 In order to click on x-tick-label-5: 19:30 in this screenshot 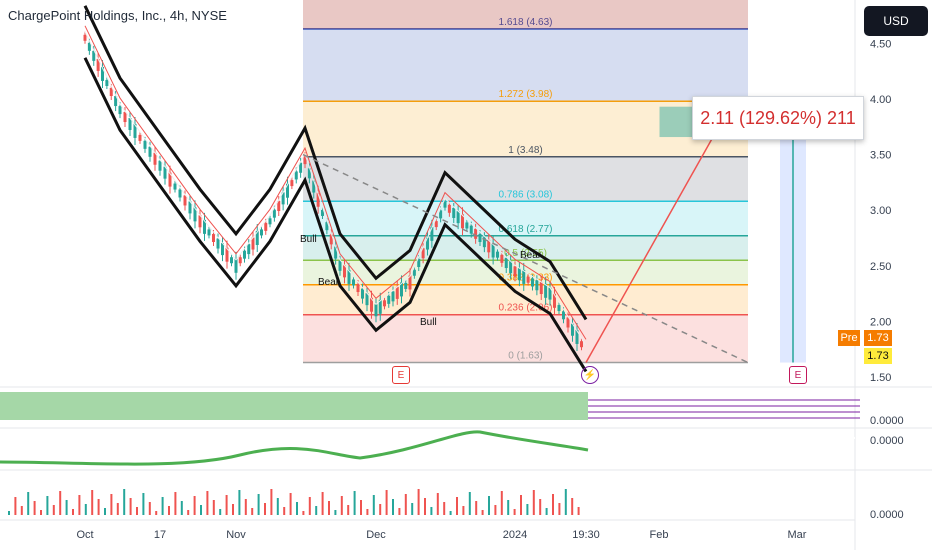, I will do `click(586, 535)`.